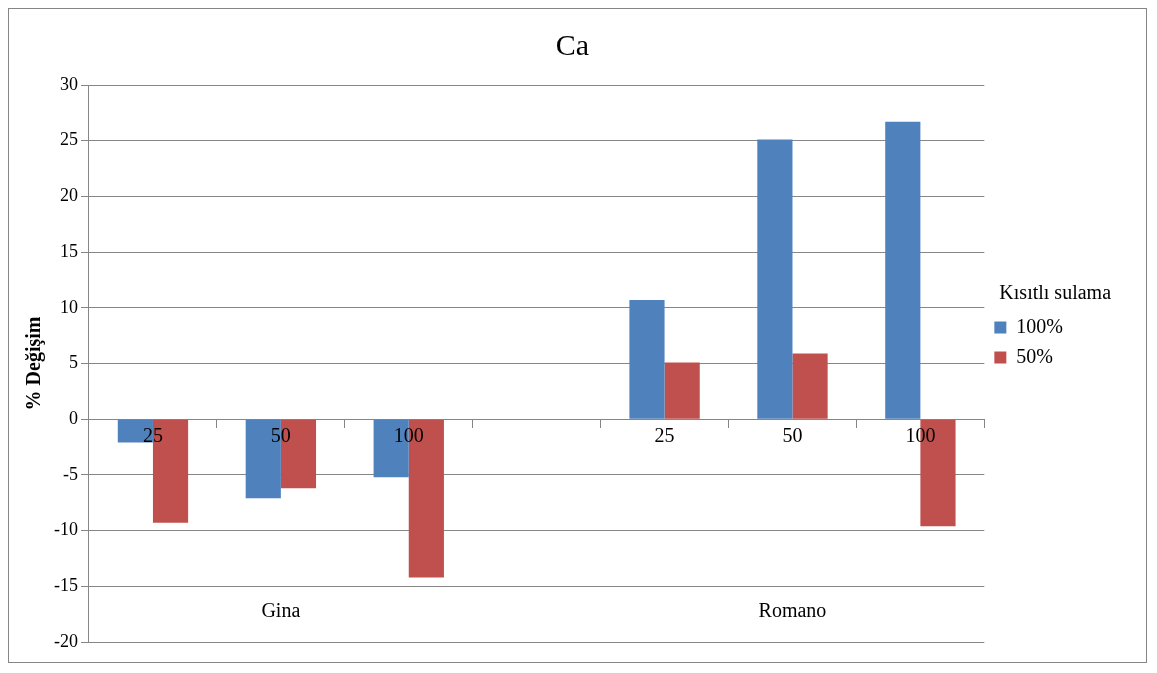 The height and width of the screenshot is (673, 1157). I want to click on y-tick-label: -10, so click(65, 529).